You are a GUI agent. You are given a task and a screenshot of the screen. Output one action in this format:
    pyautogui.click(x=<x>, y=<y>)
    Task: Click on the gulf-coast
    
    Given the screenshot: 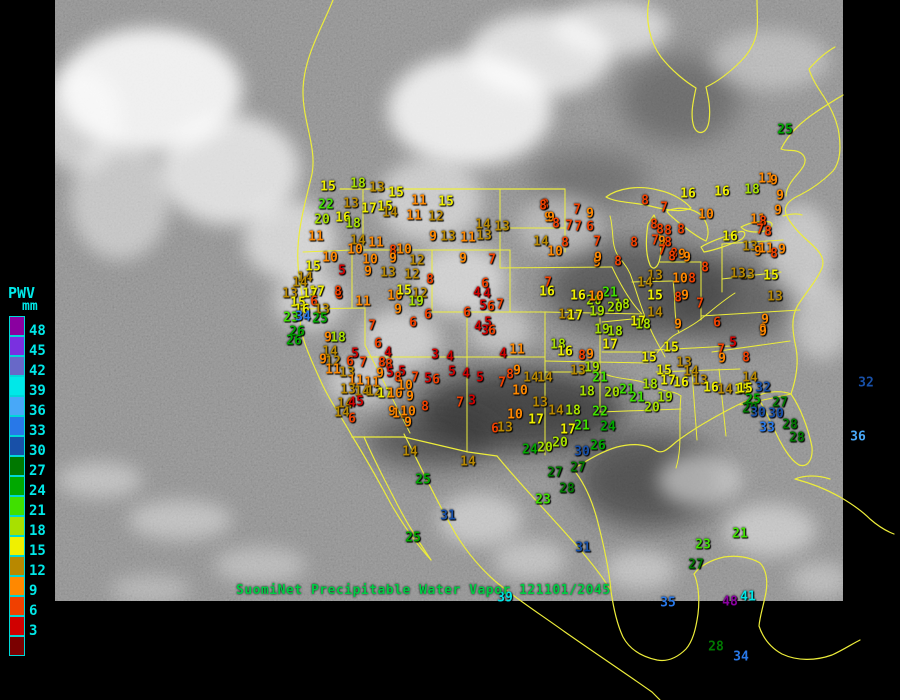 What is the action you would take?
    pyautogui.click(x=667, y=492)
    